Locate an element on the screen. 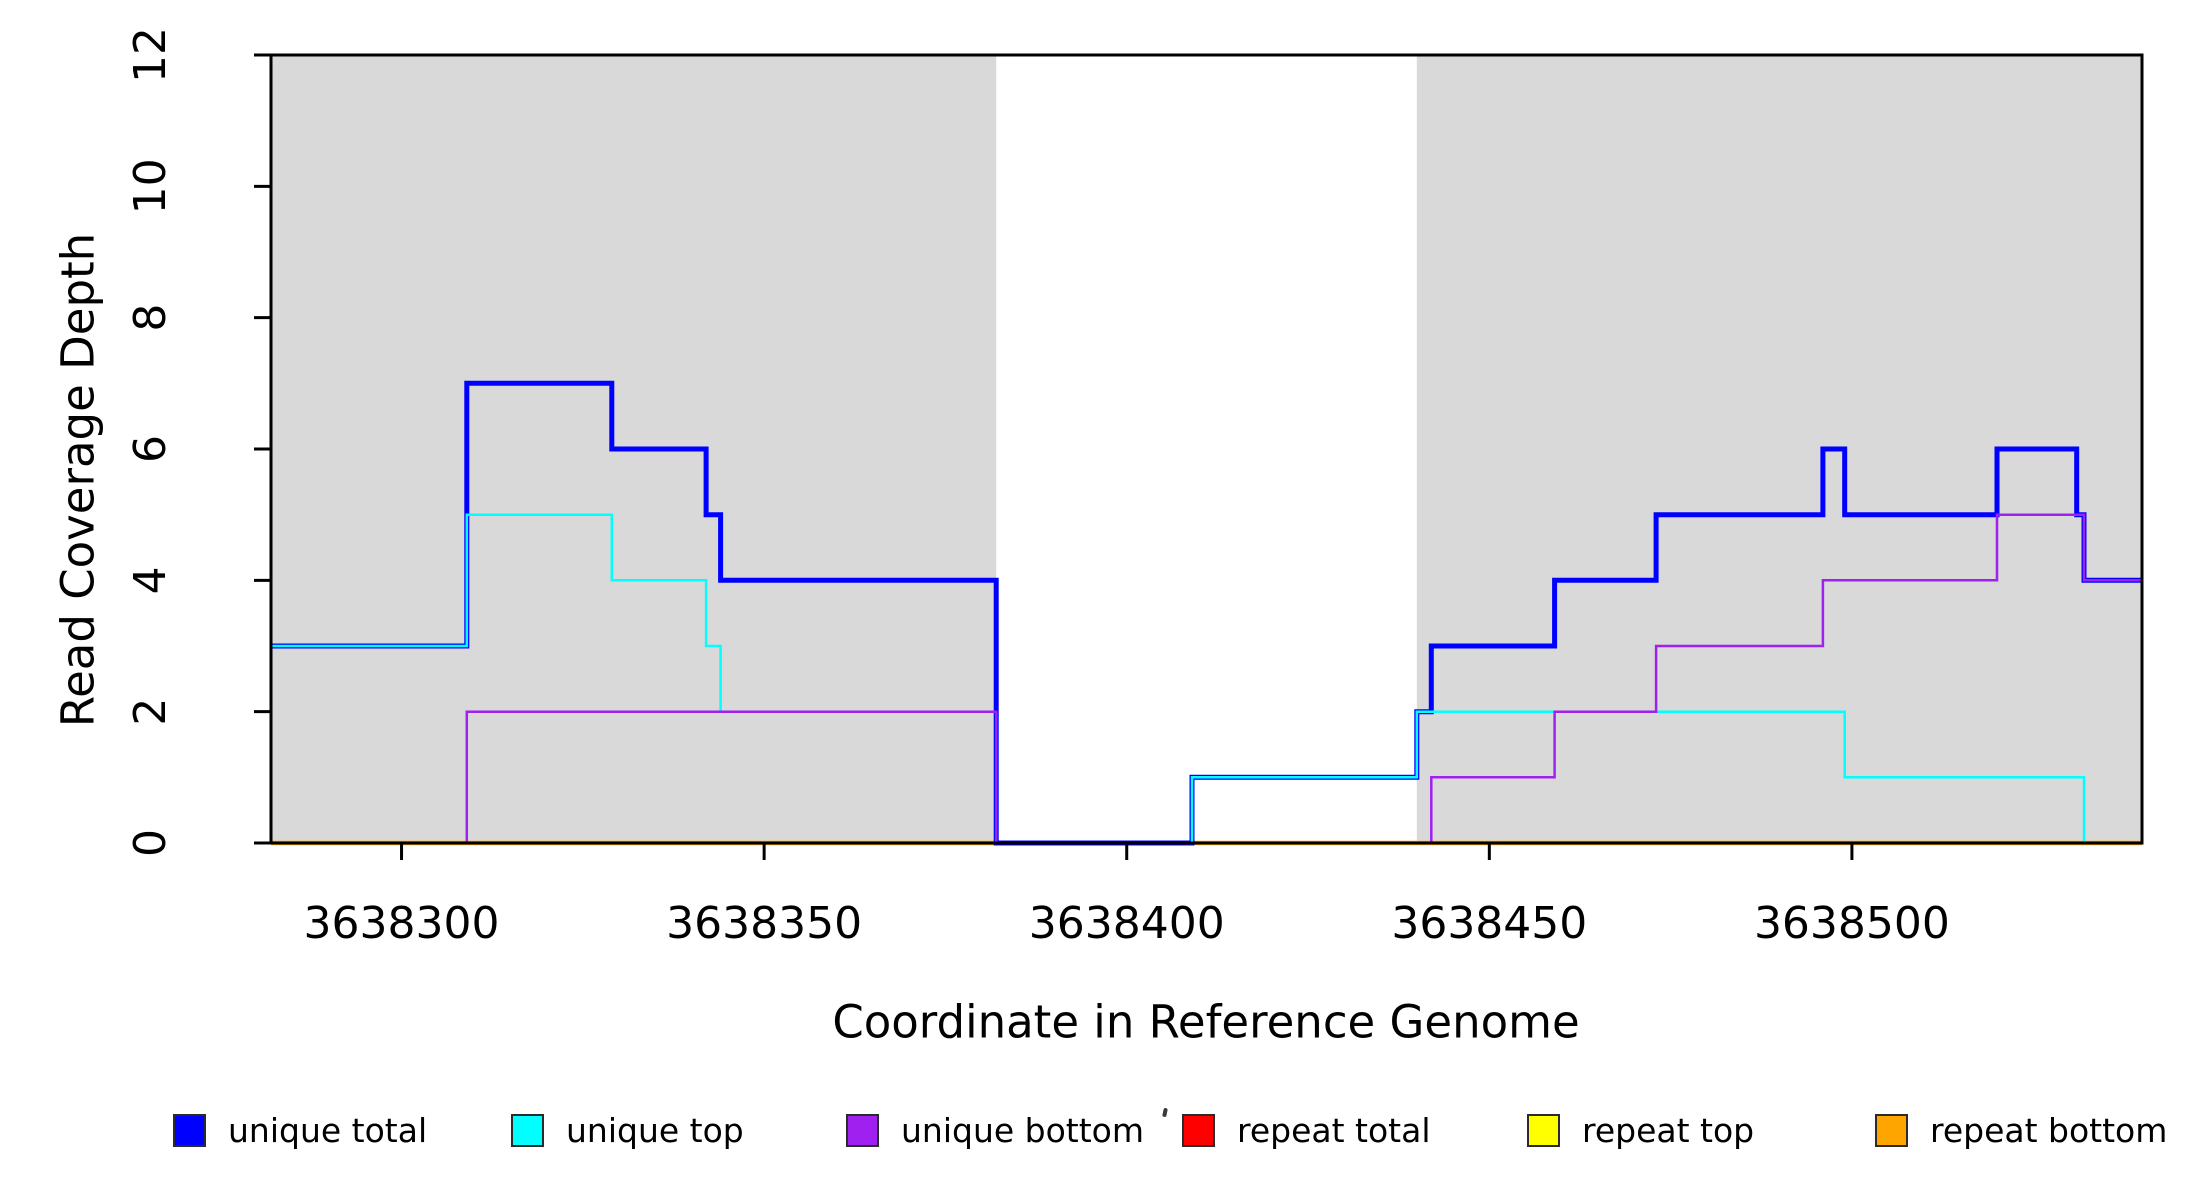 The width and height of the screenshot is (2200, 1200). y-tick-label: 8 is located at coordinates (150, 318).